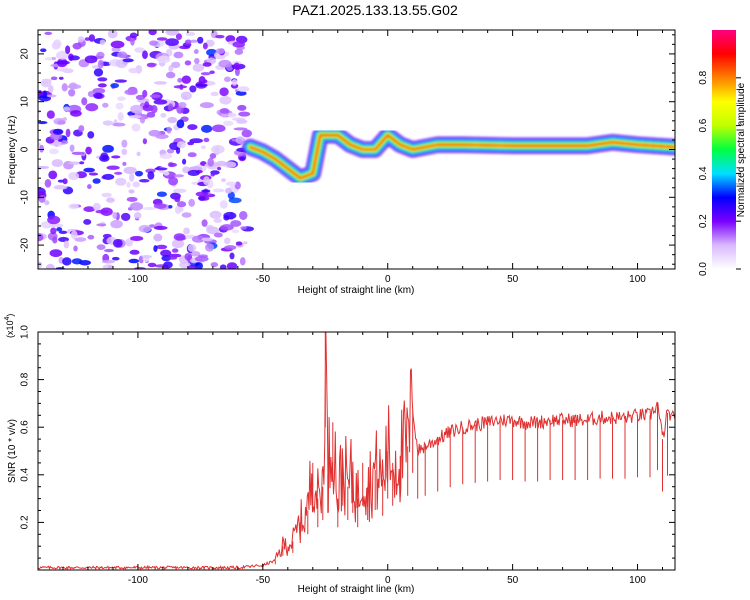 This screenshot has height=600, width=750. What do you see at coordinates (138, 580) in the screenshot?
I see `x-tick-label: -100` at bounding box center [138, 580].